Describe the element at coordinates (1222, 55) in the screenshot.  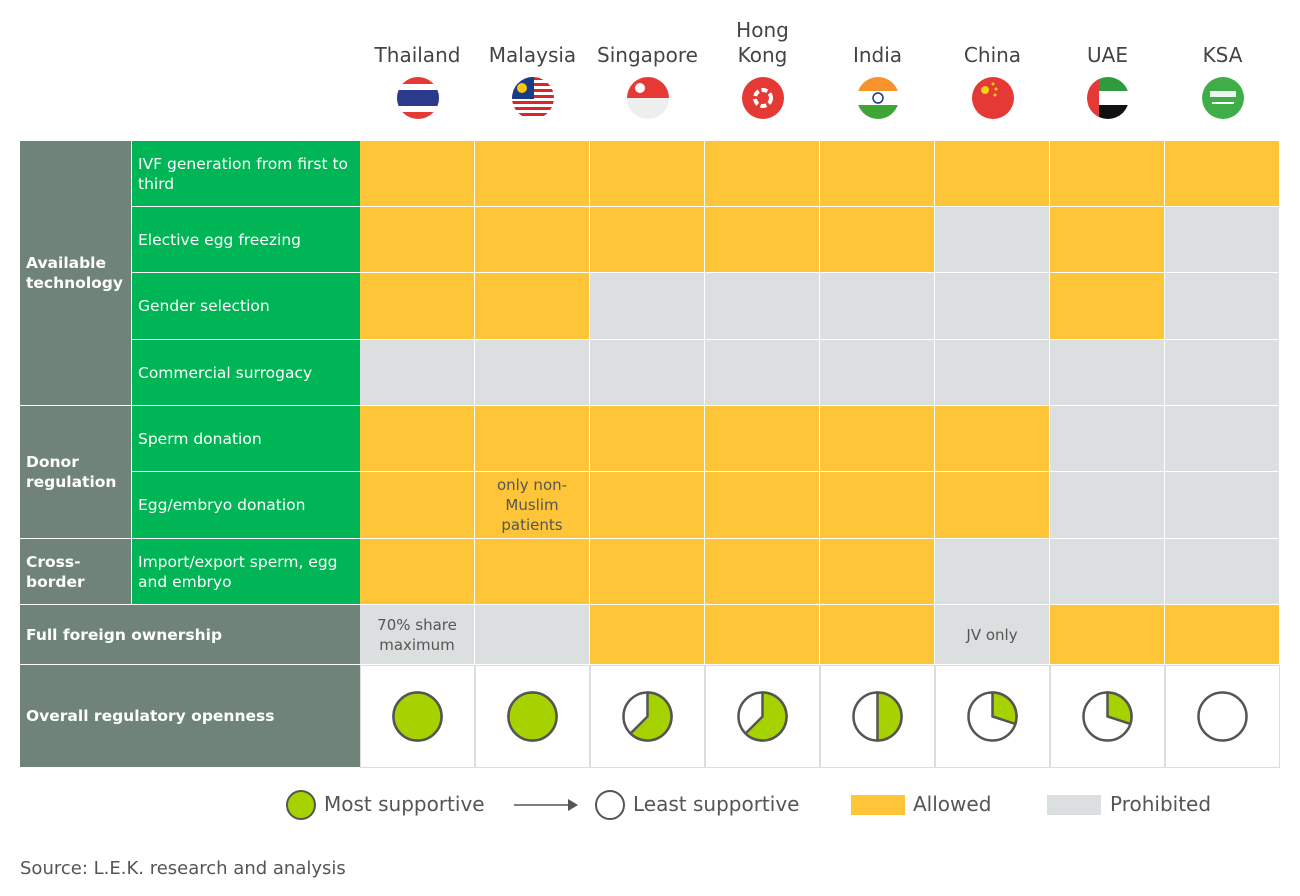
I see `country-name: KSA` at that location.